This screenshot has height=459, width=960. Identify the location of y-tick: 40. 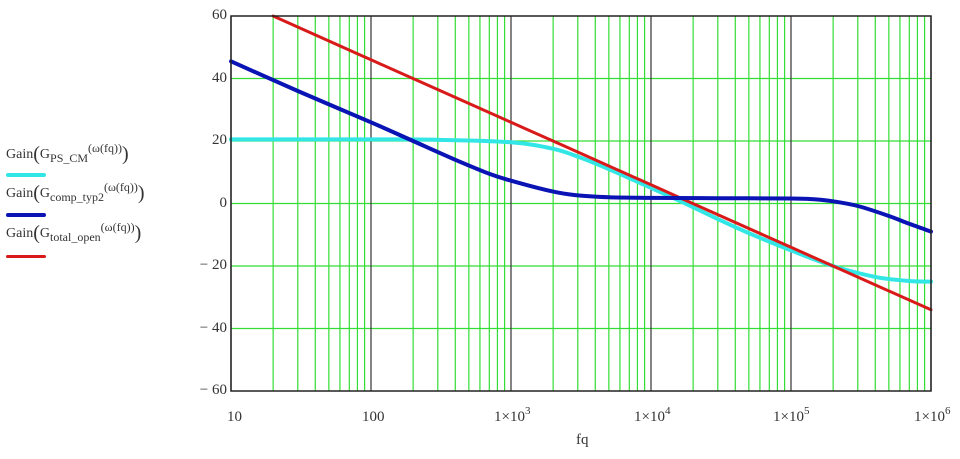
(219, 78).